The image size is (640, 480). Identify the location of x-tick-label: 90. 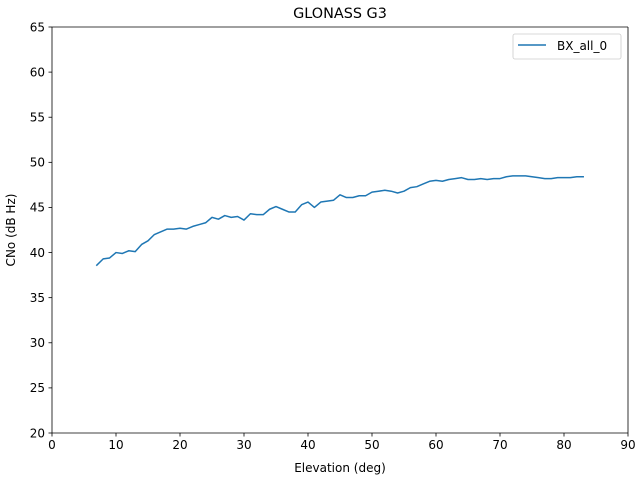
(627, 445).